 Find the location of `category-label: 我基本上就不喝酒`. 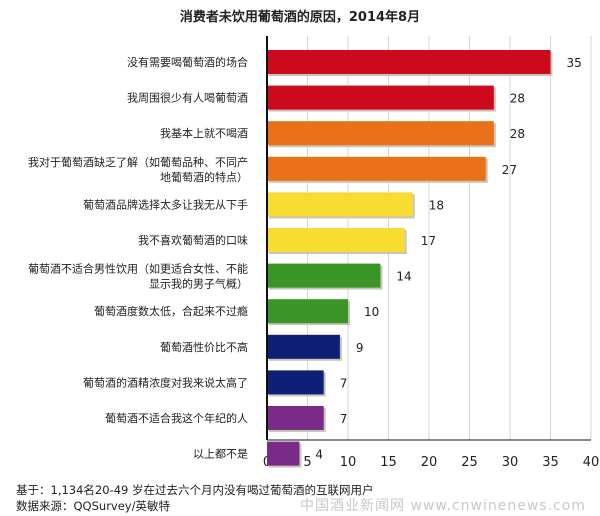

category-label: 我基本上就不喝酒 is located at coordinates (204, 133).